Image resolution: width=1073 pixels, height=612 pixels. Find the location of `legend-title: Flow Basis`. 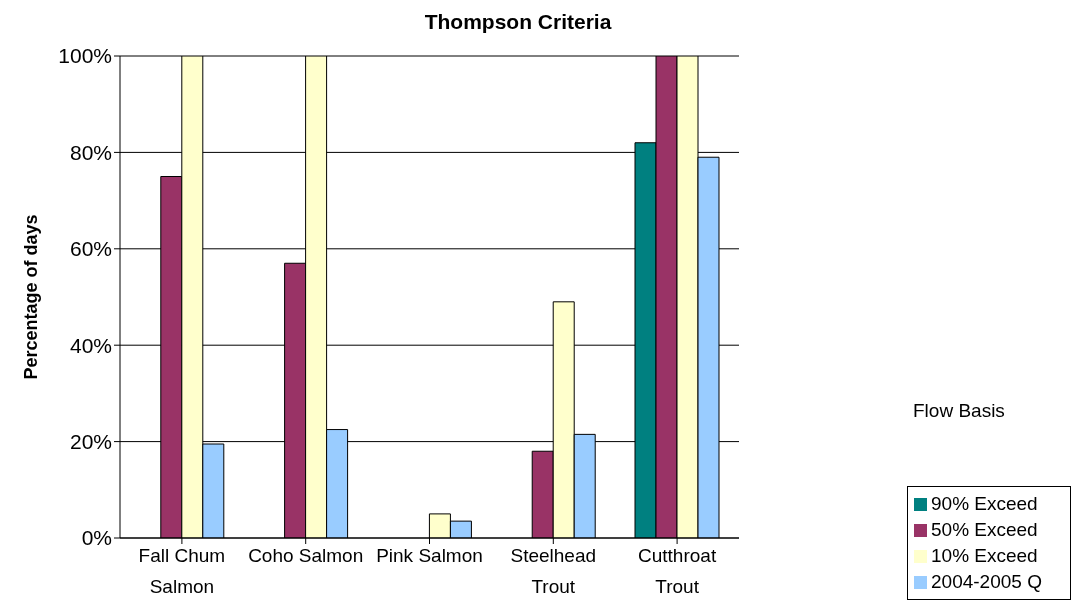

legend-title: Flow Basis is located at coordinates (959, 411).